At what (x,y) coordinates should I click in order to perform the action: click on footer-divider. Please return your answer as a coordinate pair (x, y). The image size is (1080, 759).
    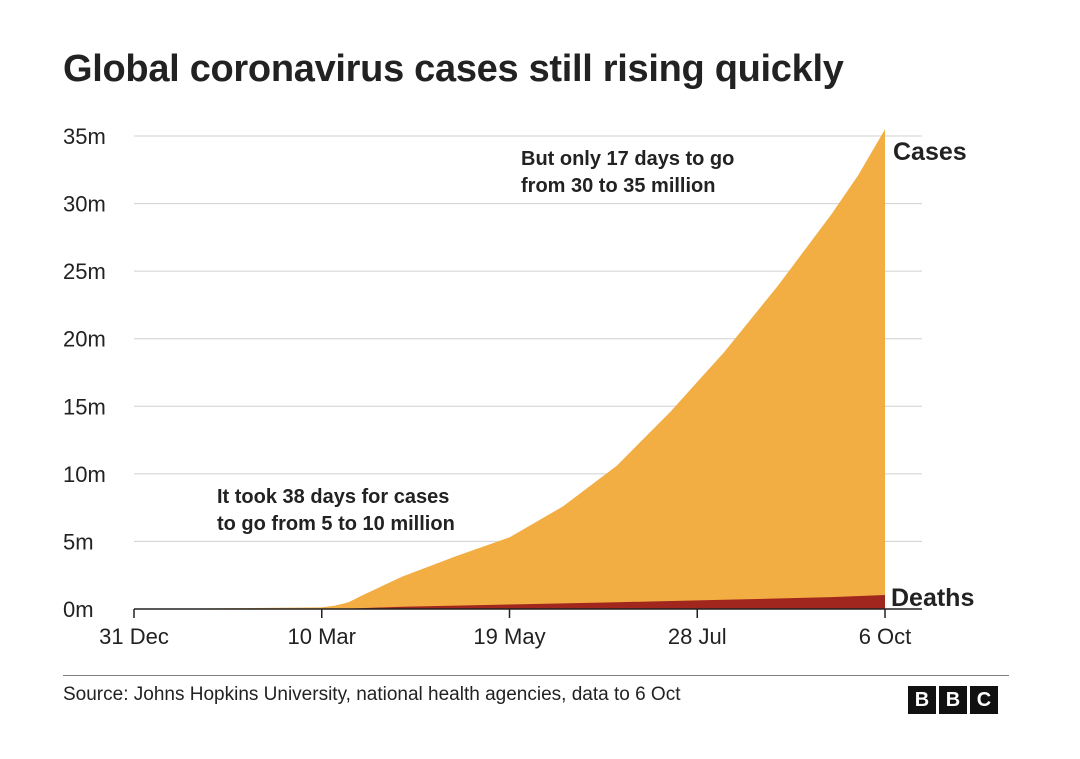
    Looking at the image, I should click on (536, 675).